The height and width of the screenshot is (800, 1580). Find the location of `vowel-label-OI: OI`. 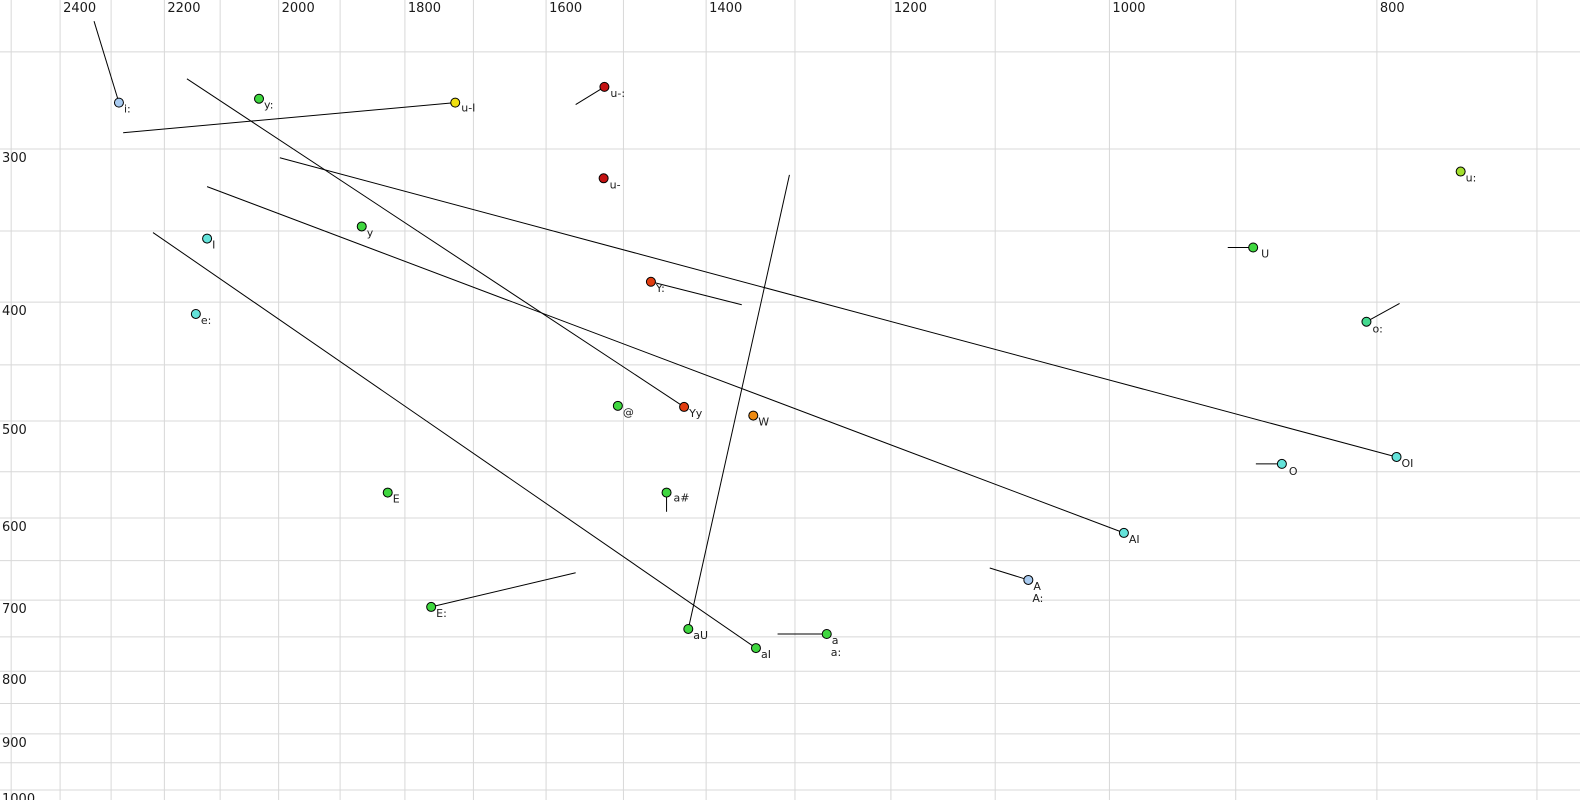

vowel-label-OI: OI is located at coordinates (1408, 463).